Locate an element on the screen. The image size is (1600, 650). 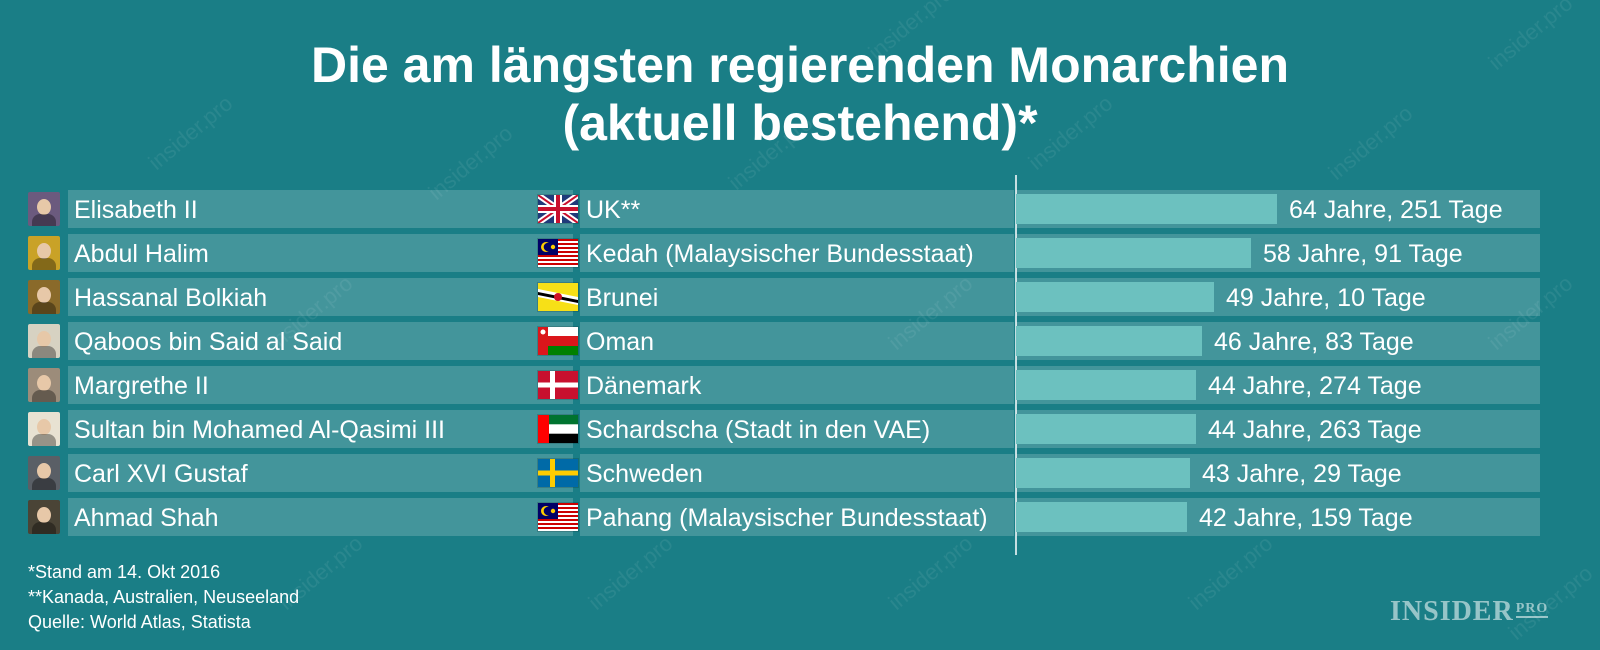
monarch-name: Carl XVI Gustaf is located at coordinates (320, 473).